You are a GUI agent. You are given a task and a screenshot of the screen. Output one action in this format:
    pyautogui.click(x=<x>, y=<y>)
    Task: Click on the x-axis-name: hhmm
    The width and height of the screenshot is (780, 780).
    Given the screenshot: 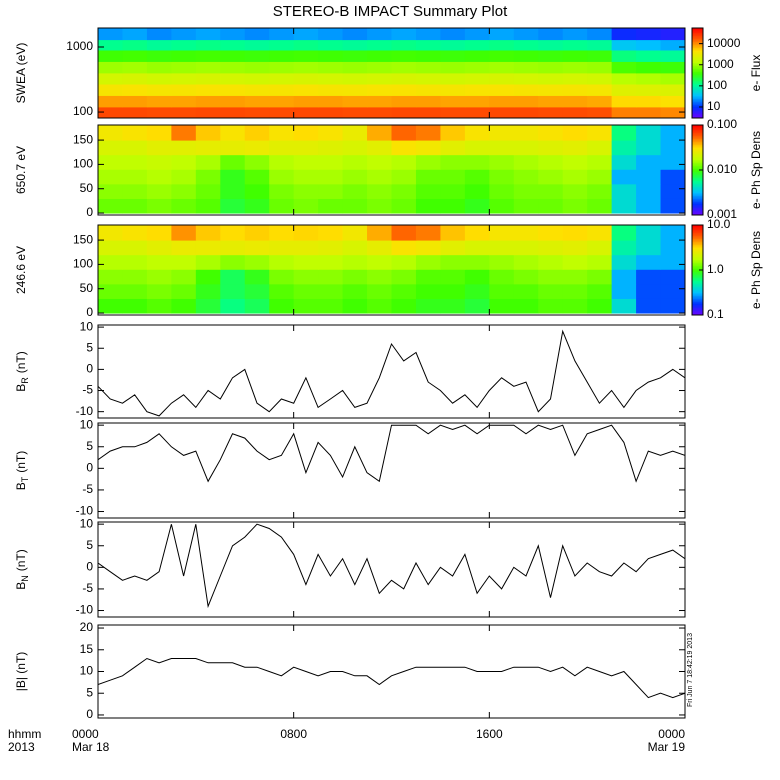 What is the action you would take?
    pyautogui.click(x=24, y=734)
    